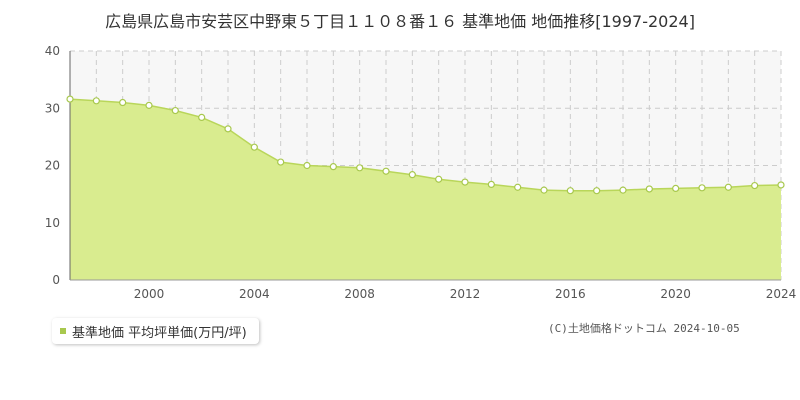 The width and height of the screenshot is (800, 400). I want to click on x-tick-label: 2024, so click(781, 294).